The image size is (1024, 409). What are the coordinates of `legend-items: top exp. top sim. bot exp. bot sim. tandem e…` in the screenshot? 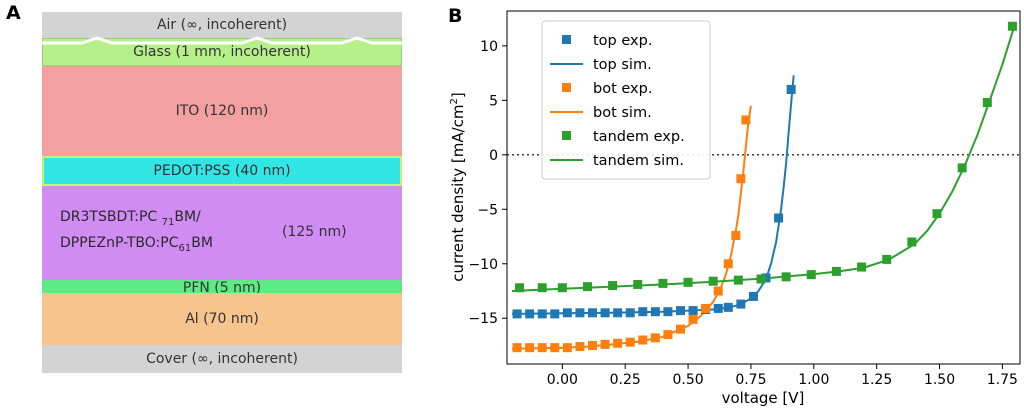 It's located at (617, 101).